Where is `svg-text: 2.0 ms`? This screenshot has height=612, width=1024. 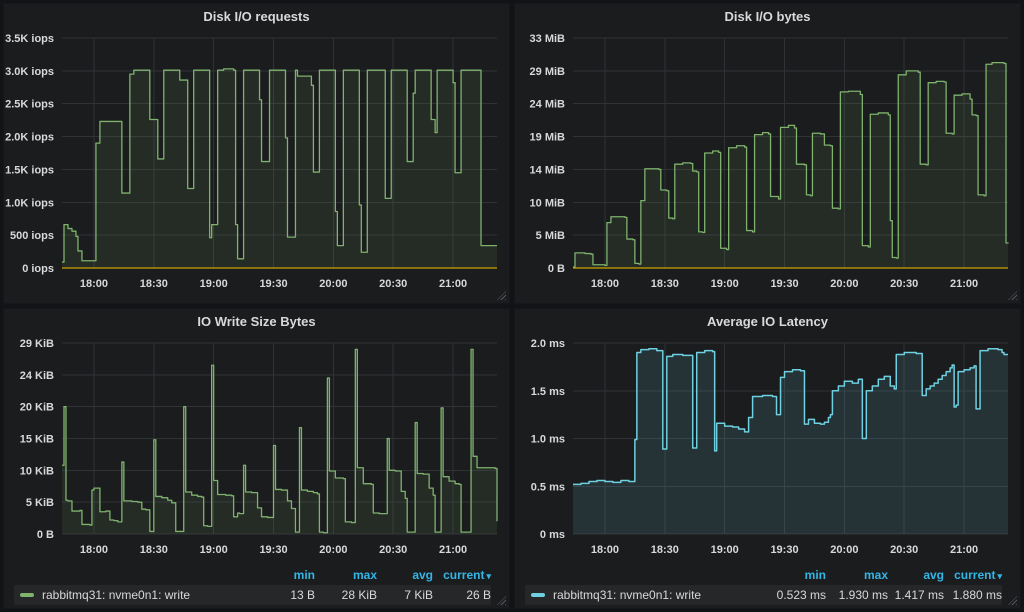 svg-text: 2.0 ms is located at coordinates (548, 344).